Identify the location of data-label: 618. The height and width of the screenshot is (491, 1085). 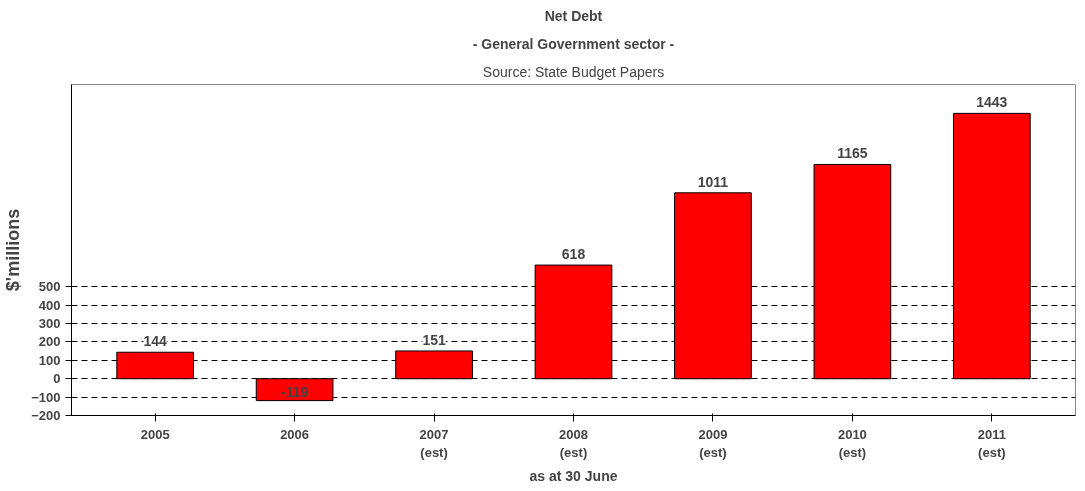
(573, 254).